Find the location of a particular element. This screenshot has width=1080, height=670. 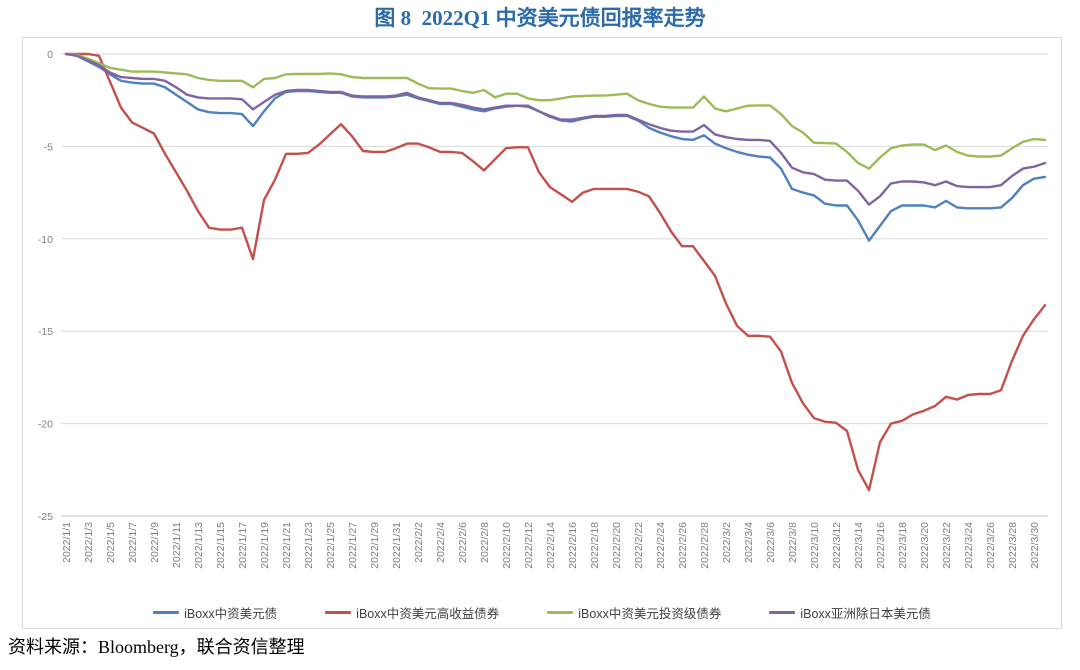

x-tick: 2022/1/11 is located at coordinates (177, 545).